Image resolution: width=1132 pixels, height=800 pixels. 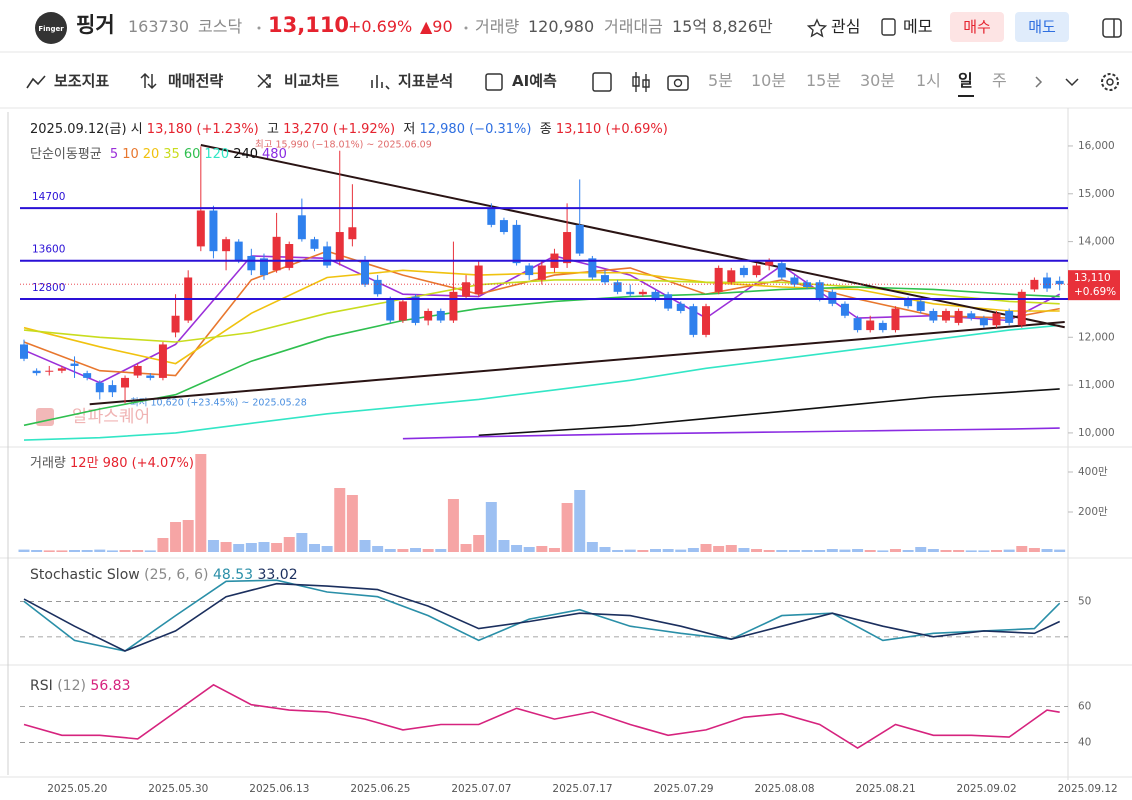 I want to click on chart-type-icon, so click(x=641, y=82).